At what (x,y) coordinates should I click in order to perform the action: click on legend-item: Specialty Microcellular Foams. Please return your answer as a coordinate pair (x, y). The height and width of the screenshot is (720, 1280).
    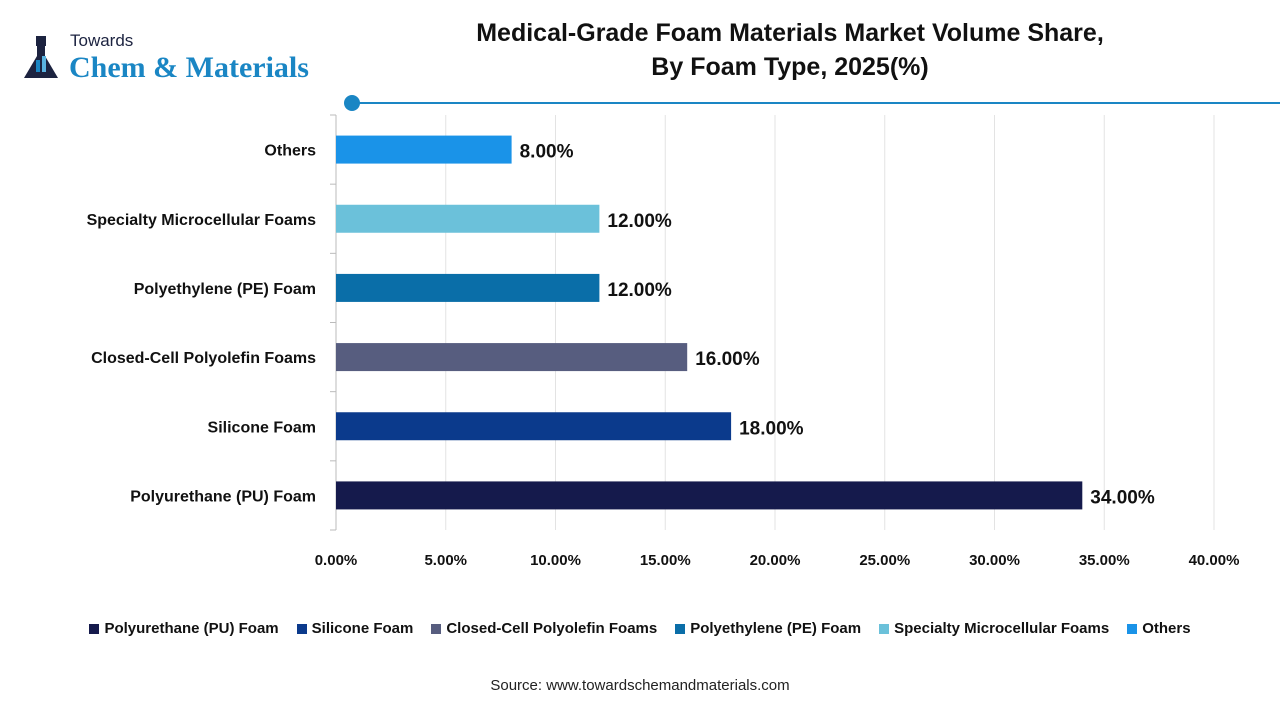
    Looking at the image, I should click on (994, 628).